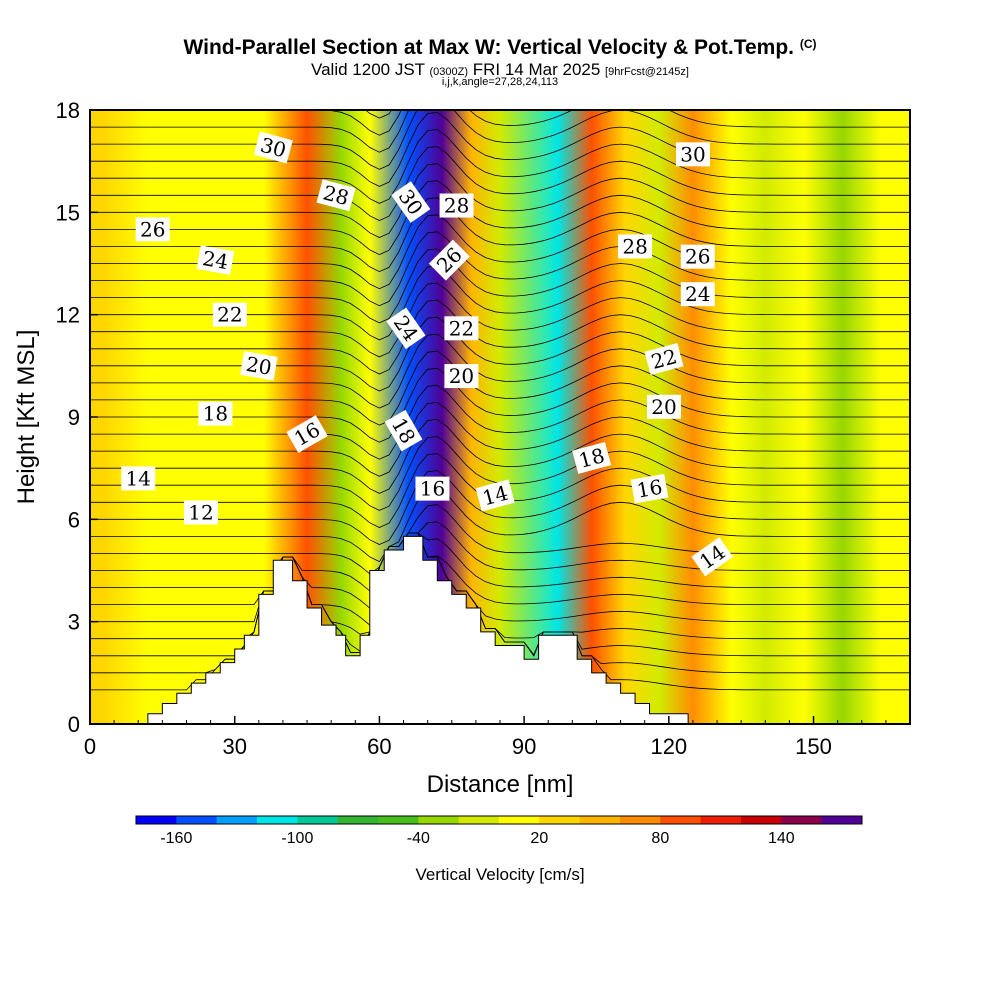 This screenshot has width=1000, height=1000. Describe the element at coordinates (781, 838) in the screenshot. I see `colorbar-tick-label: 140` at that location.